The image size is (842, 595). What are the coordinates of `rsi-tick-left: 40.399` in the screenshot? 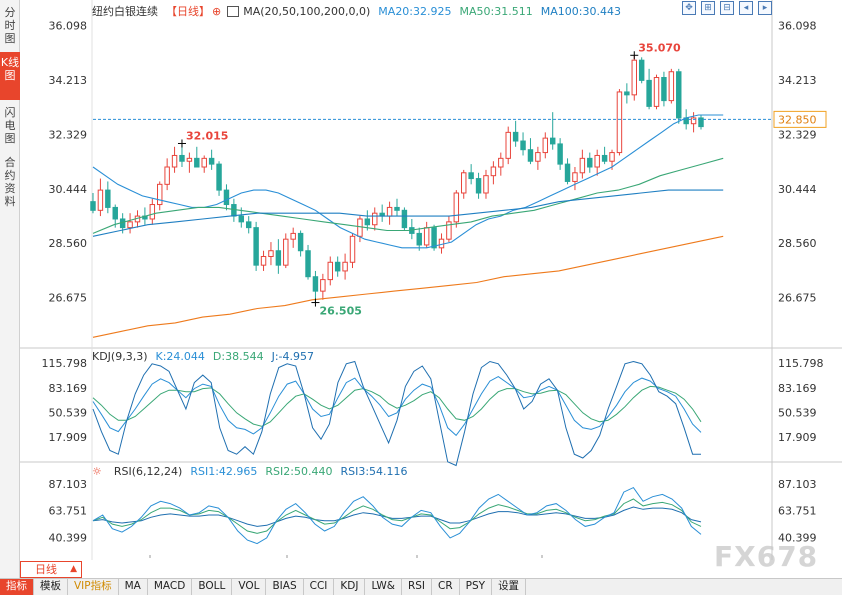 It's located at (68, 537).